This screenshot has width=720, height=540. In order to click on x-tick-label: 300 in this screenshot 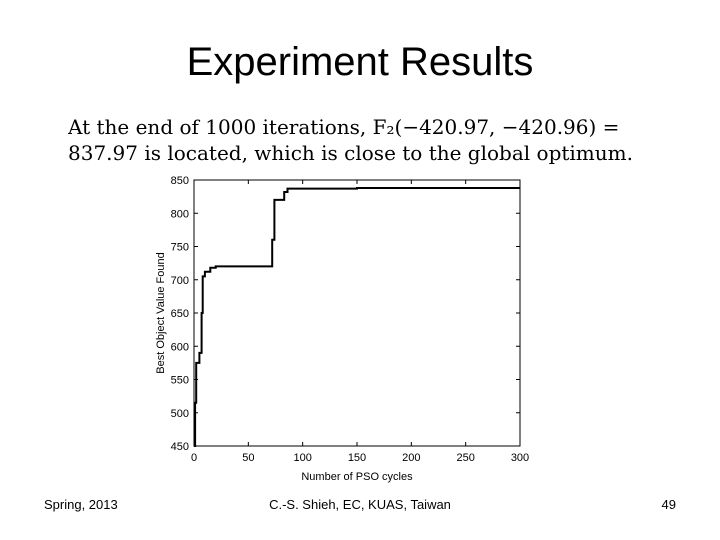, I will do `click(520, 458)`.